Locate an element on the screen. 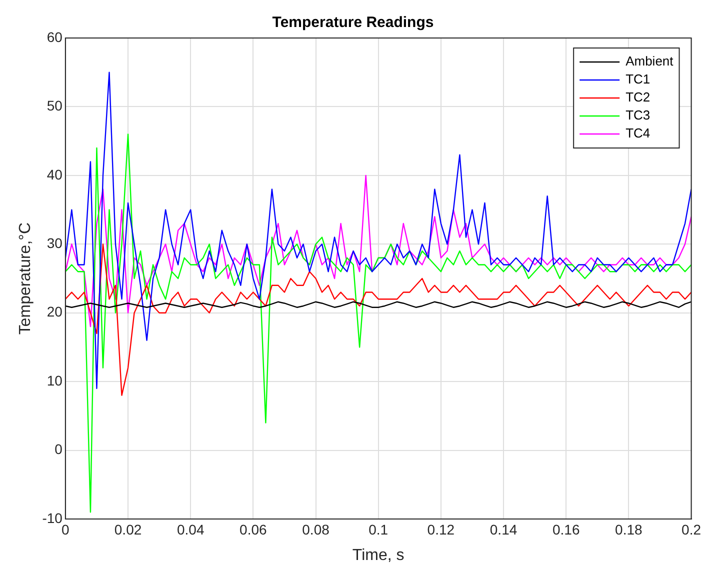 The image size is (712, 577). y-tick-label: 40 is located at coordinates (54, 174).